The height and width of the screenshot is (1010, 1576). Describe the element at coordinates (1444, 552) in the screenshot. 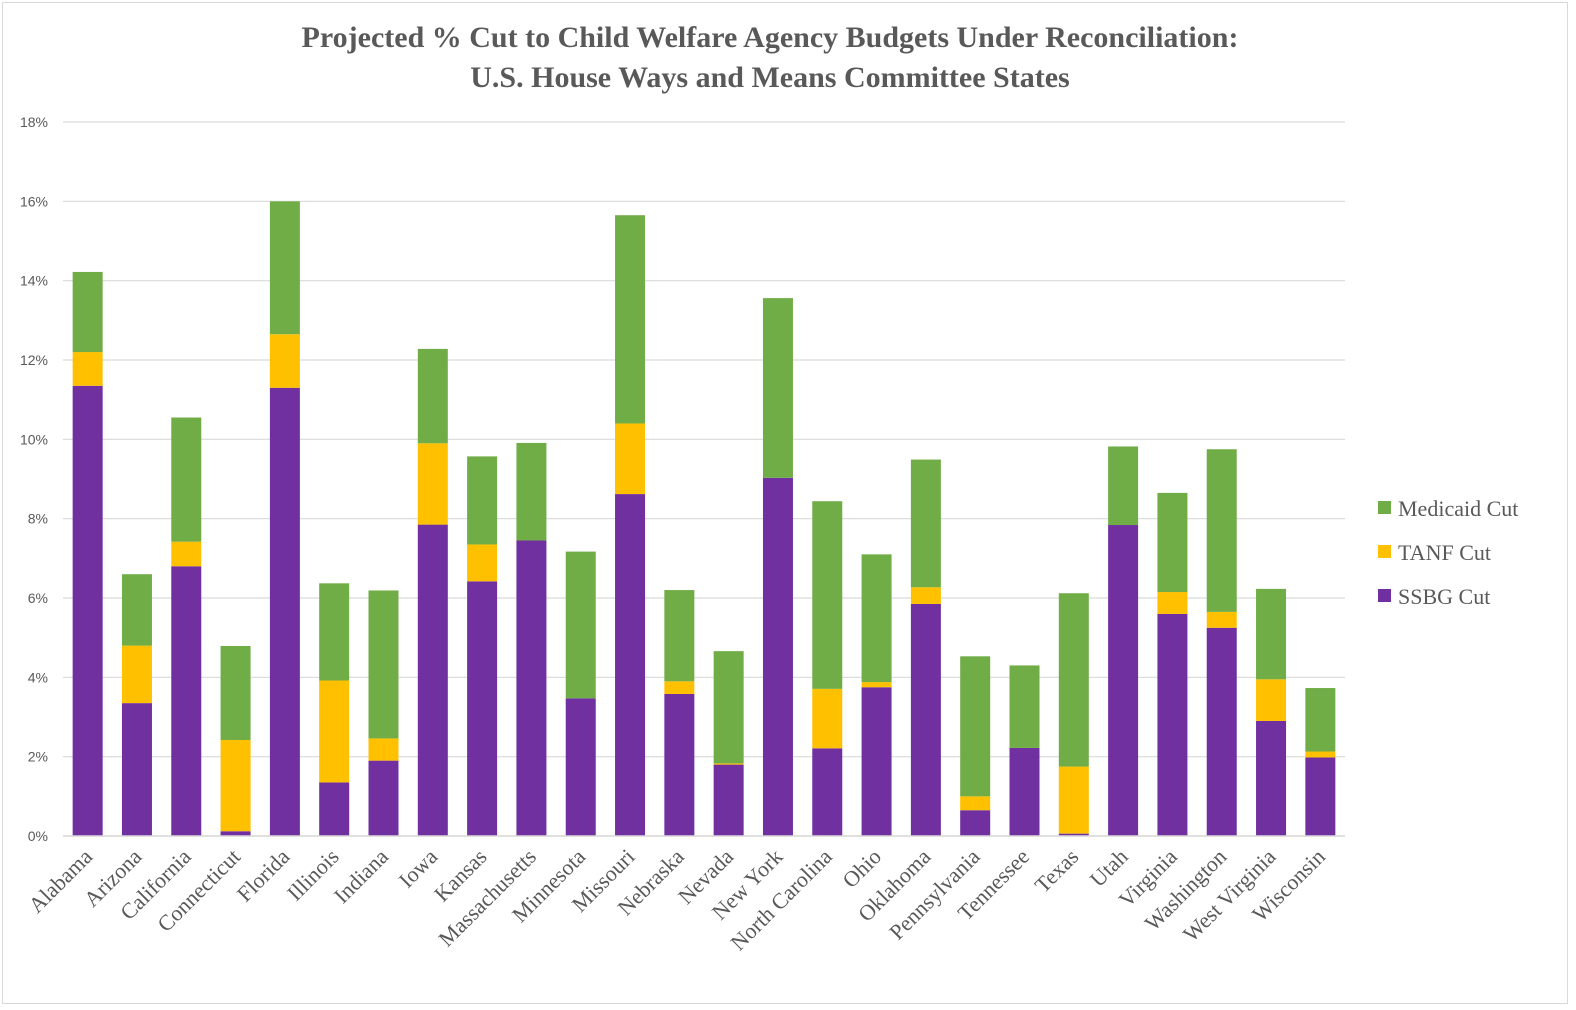

I see `legend-label: TANF Cut` at that location.